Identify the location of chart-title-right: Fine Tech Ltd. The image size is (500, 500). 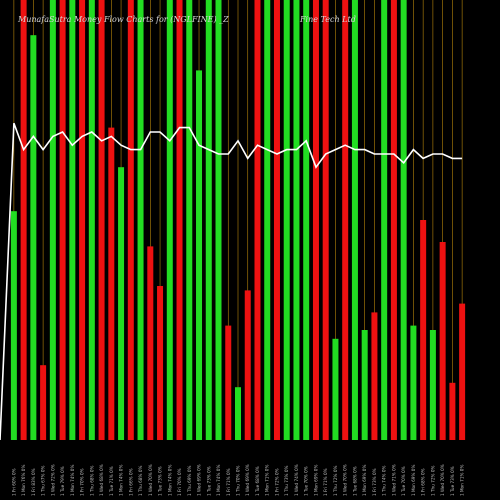
(327, 19).